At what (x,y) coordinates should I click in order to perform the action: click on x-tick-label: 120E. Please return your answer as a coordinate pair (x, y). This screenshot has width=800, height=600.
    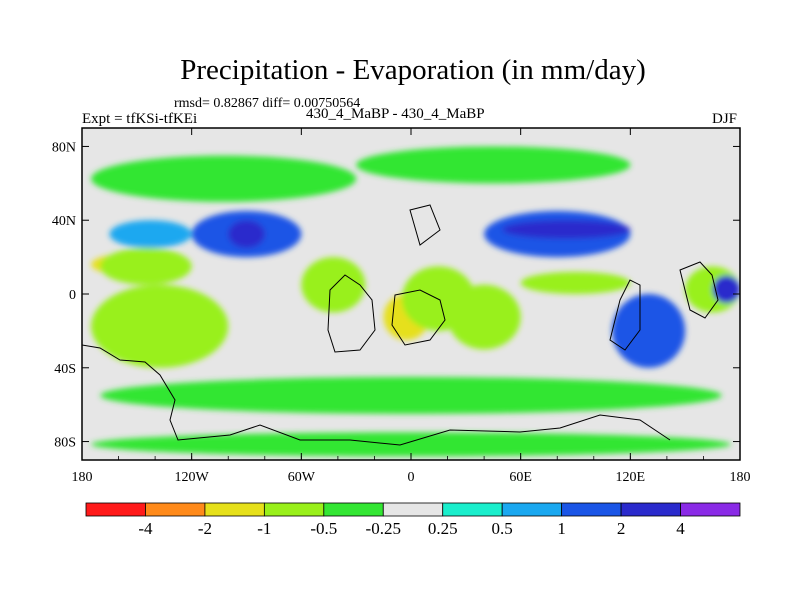
    Looking at the image, I should click on (631, 477).